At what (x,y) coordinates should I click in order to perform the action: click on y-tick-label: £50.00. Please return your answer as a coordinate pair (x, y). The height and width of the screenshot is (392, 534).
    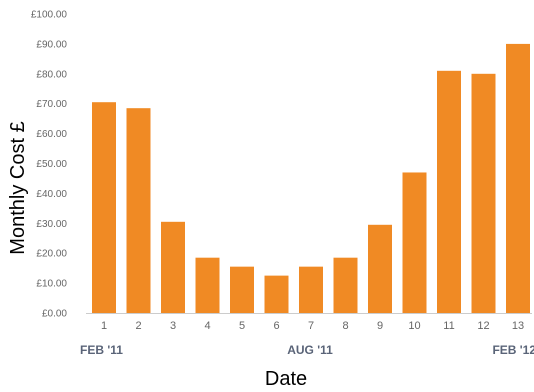
    Looking at the image, I should click on (51, 164).